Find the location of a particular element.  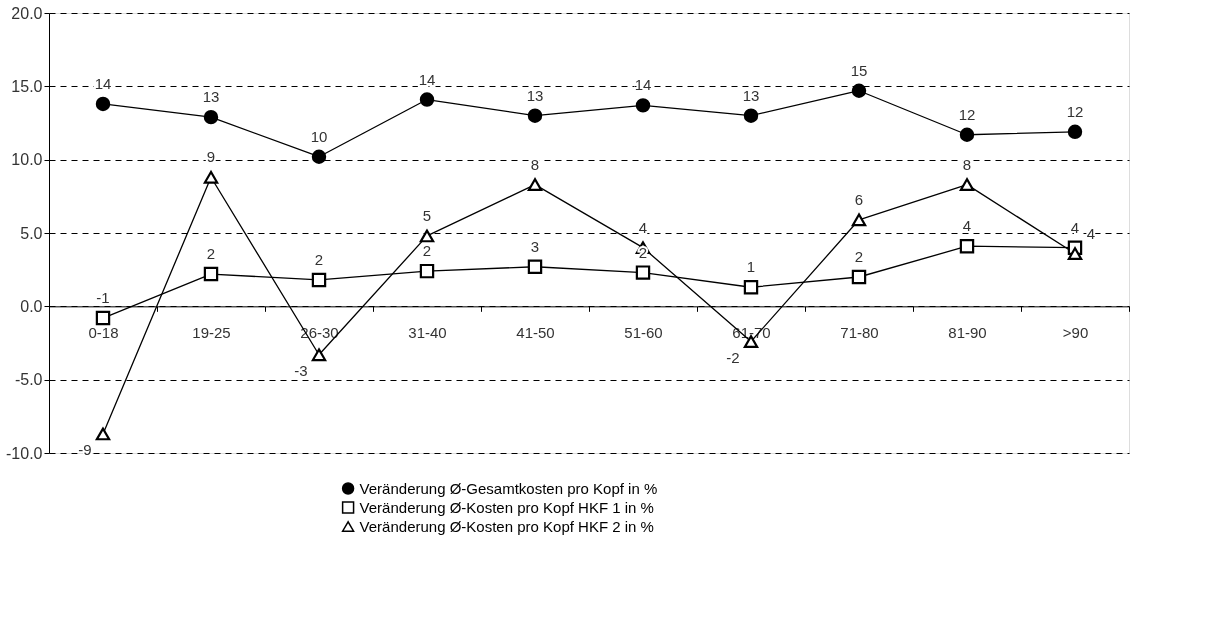

data-label: 10 is located at coordinates (319, 136).